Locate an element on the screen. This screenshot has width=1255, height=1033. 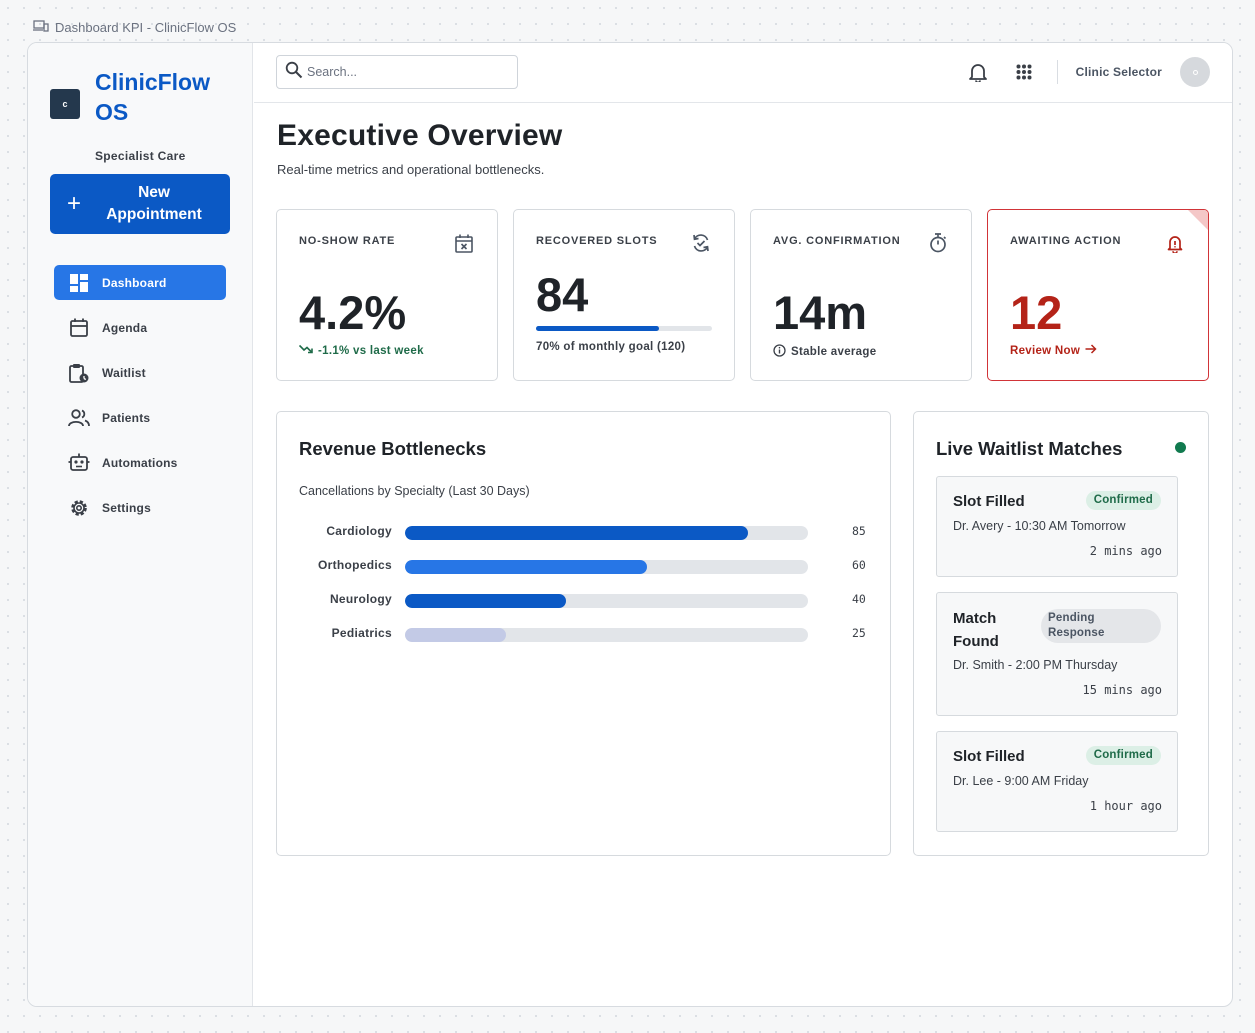
kpi-card-no-show: NO-SHOW RATE 4.2% -1.1% vs last week is located at coordinates (387, 295).